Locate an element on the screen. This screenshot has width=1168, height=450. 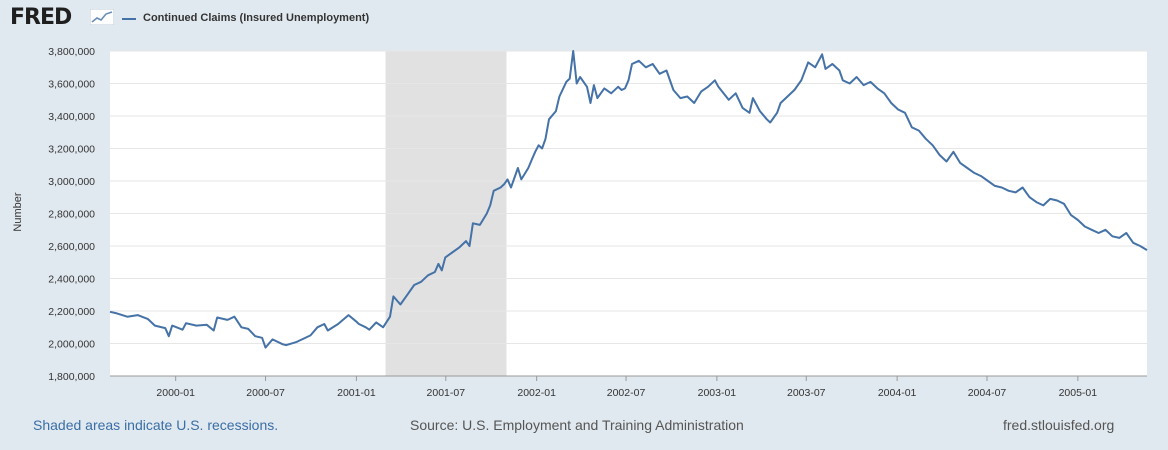
x-tick-label: 2000-07 is located at coordinates (265, 393).